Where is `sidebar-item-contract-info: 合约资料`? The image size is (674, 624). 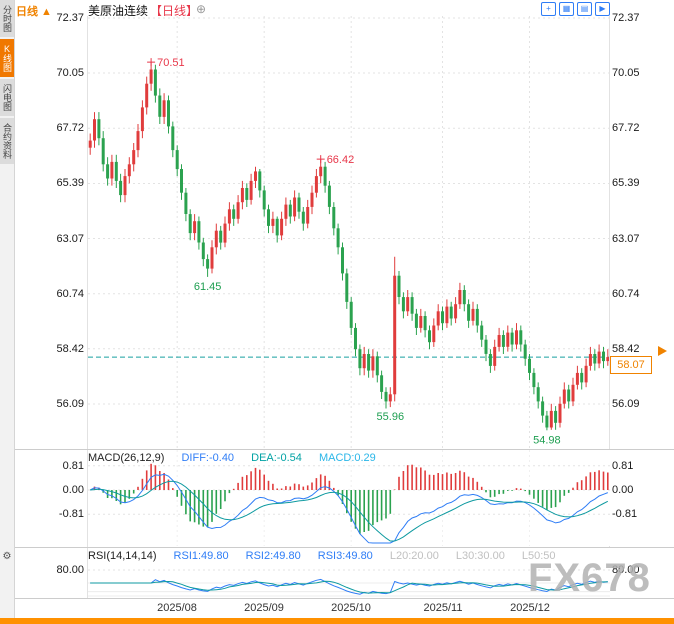
sidebar-item-contract-info: 合约资料 is located at coordinates (7, 141).